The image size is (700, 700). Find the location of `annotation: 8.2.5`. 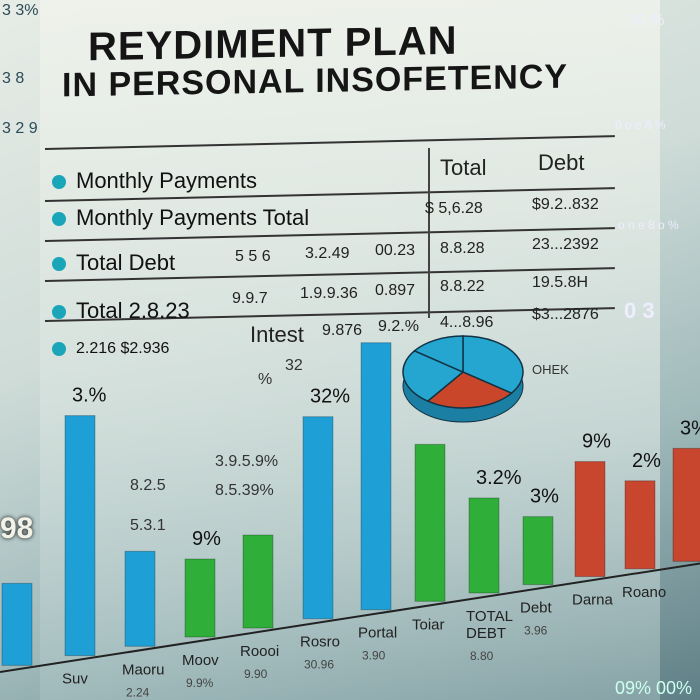

annotation: 8.2.5 is located at coordinates (148, 485).